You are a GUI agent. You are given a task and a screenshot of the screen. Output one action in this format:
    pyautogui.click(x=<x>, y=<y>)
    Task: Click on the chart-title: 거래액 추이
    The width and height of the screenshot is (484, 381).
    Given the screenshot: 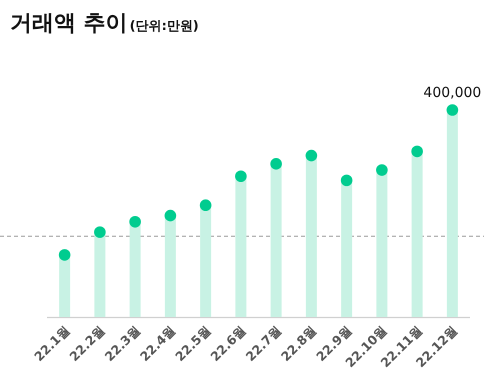 What is the action you would take?
    pyautogui.click(x=69, y=23)
    